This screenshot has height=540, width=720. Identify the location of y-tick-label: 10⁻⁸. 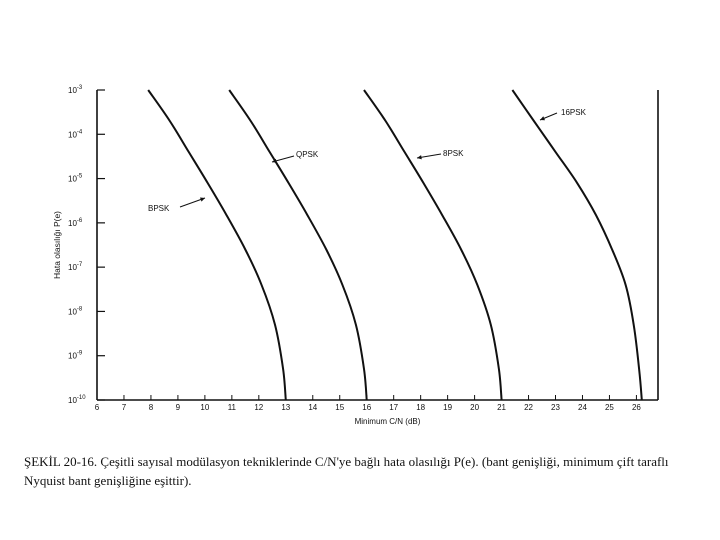
(75, 311).